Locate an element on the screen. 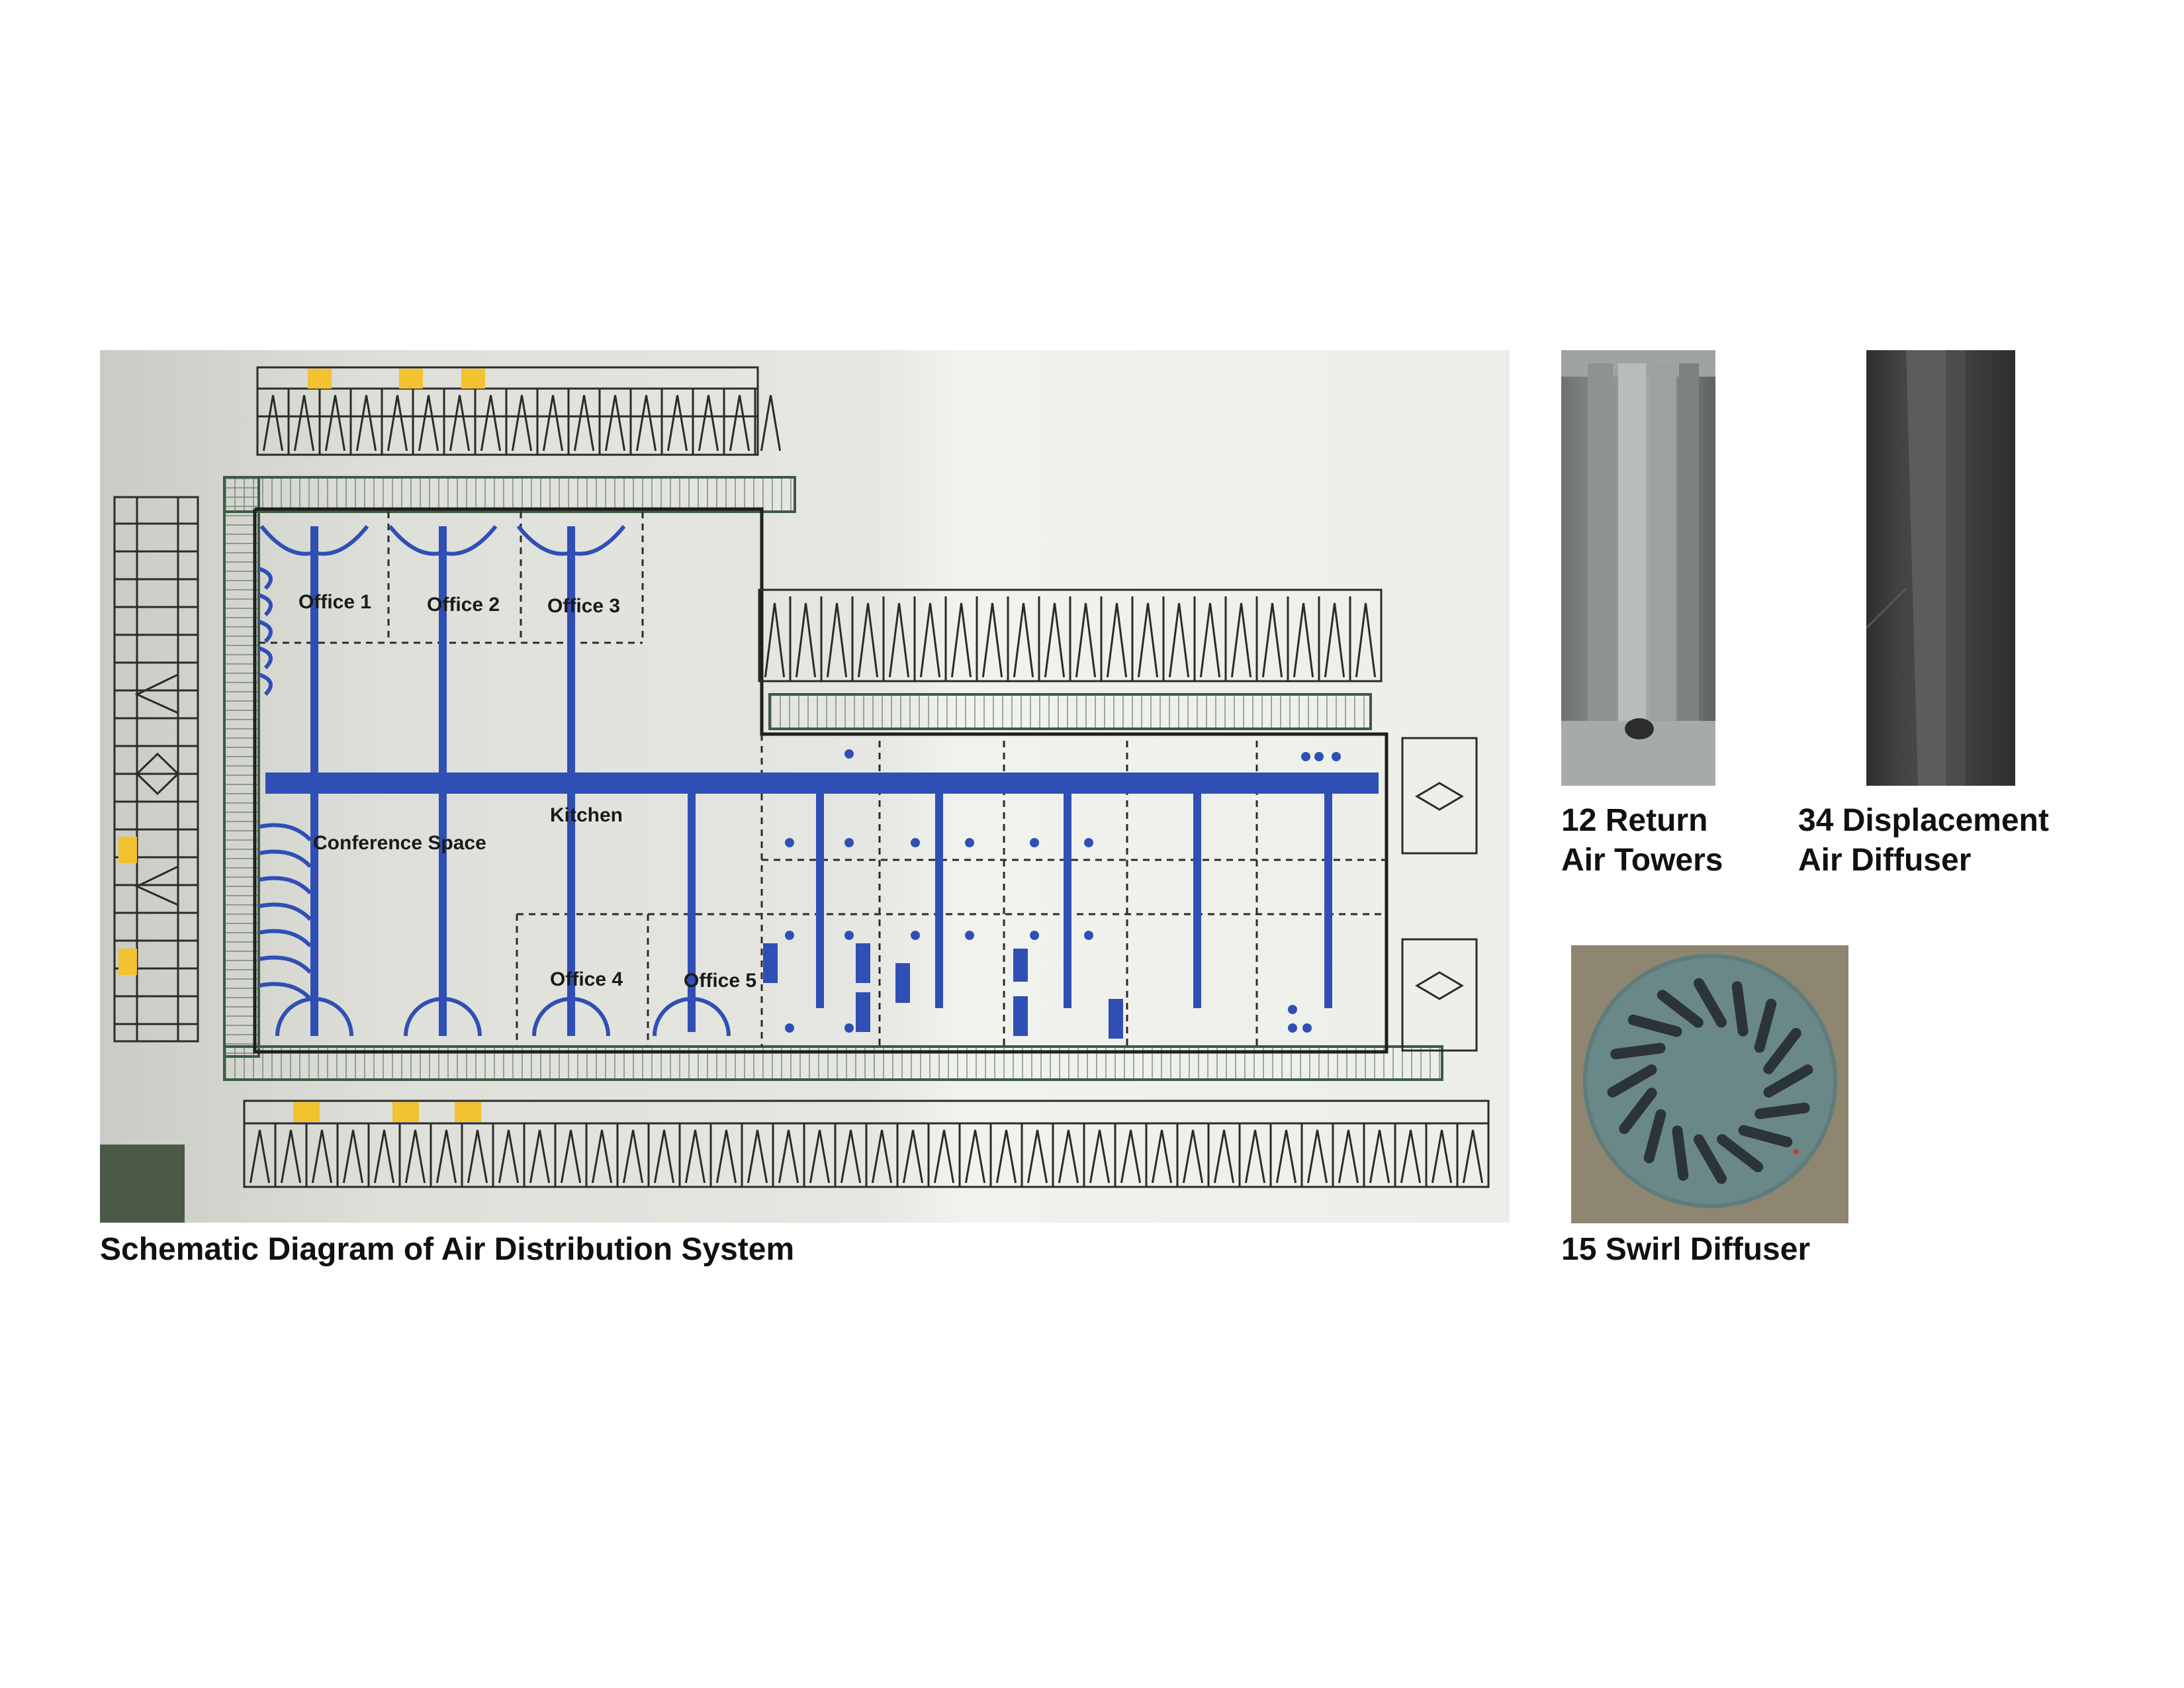  room-label-office-1: Office 1 is located at coordinates (334, 602).